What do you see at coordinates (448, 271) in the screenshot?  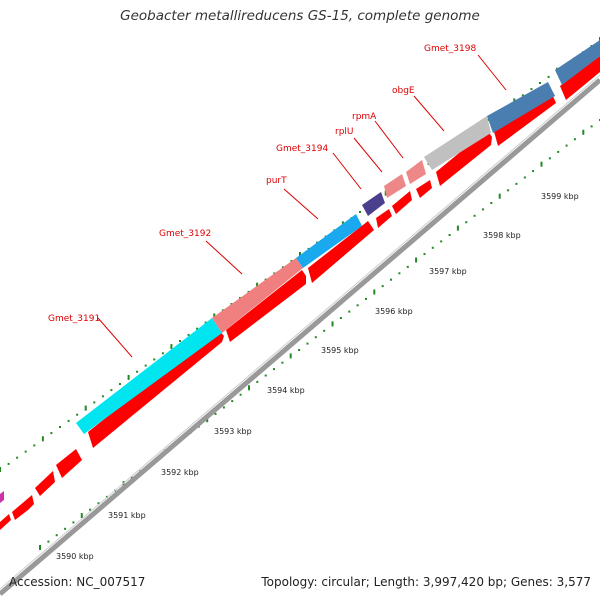 I see `scale-label: 3597 kbp` at bounding box center [448, 271].